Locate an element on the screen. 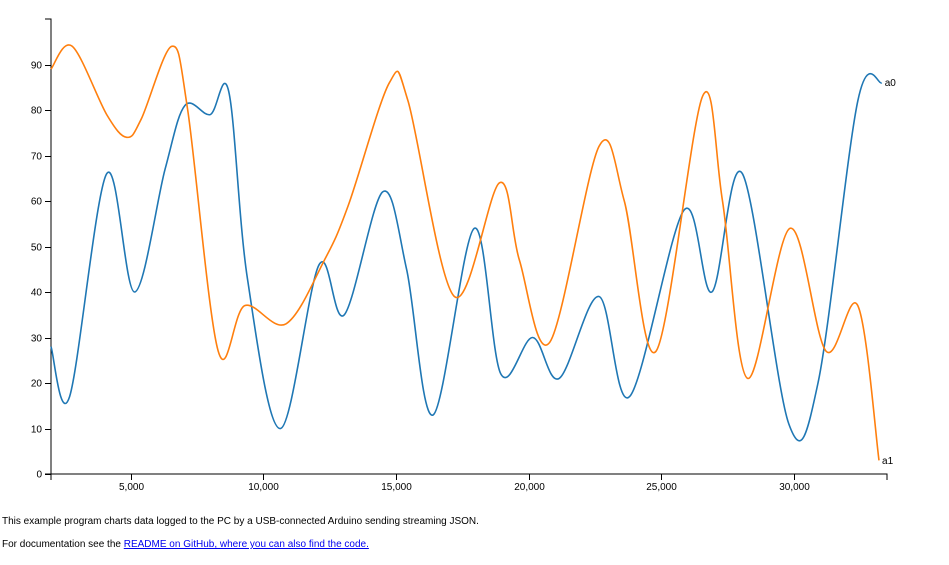  x-tick-label: 30,000 is located at coordinates (794, 487).